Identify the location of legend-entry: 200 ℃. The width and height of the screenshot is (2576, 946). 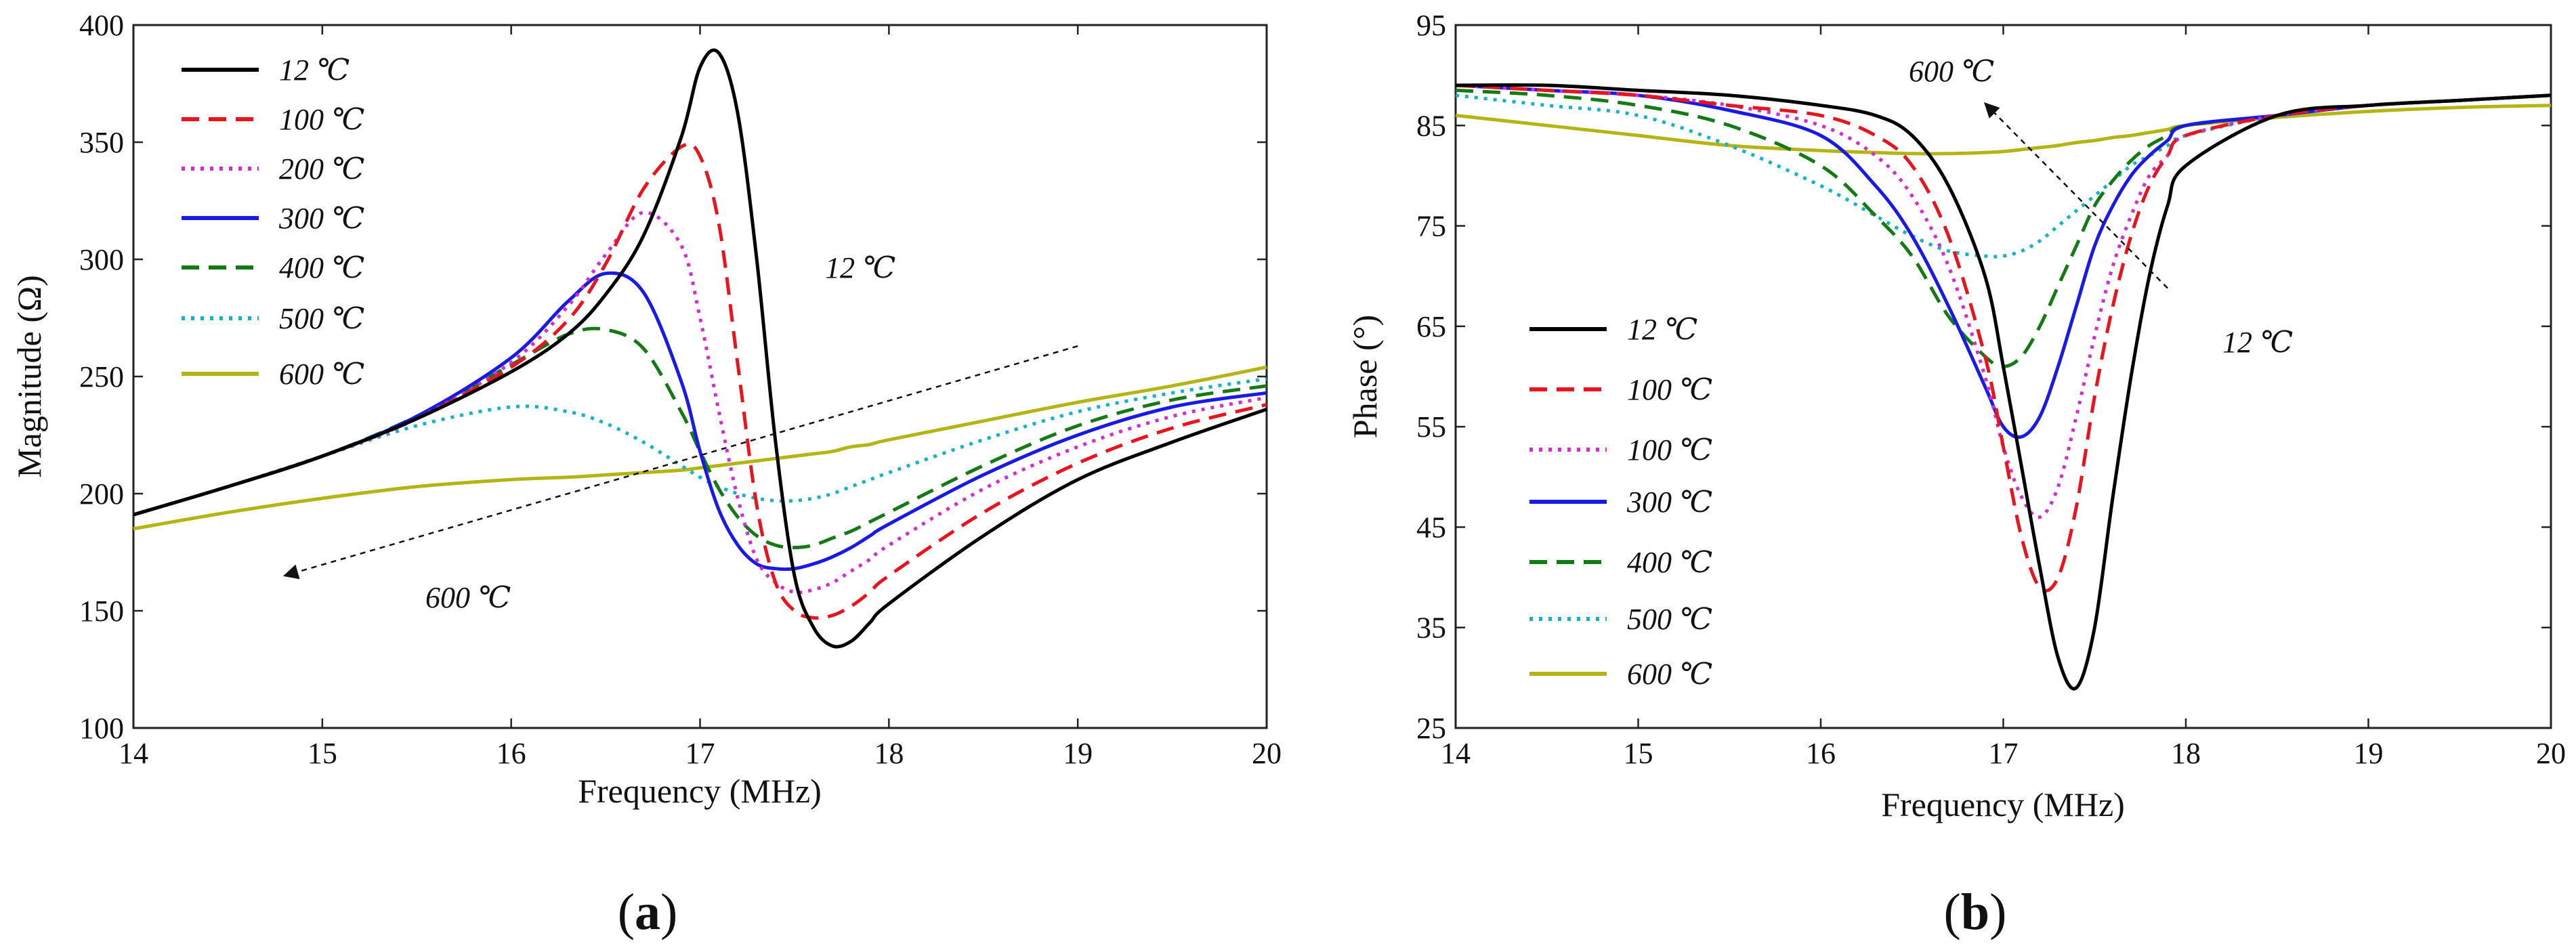
(273, 169).